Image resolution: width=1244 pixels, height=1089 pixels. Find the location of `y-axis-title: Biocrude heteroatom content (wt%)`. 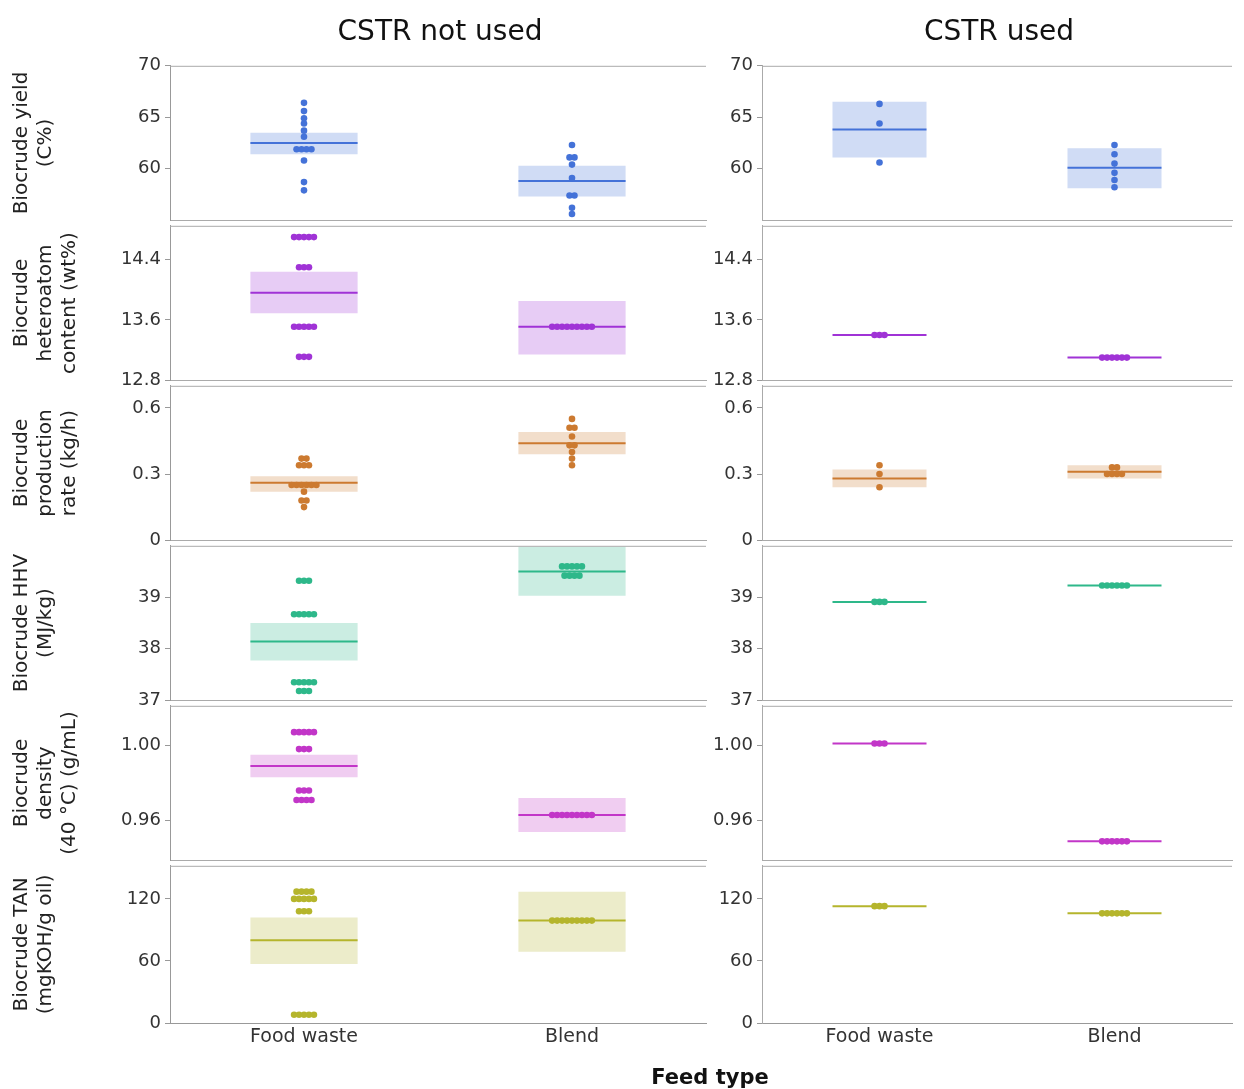

y-axis-title: Biocrude heteroatom content (wt%) is located at coordinates (44, 303).